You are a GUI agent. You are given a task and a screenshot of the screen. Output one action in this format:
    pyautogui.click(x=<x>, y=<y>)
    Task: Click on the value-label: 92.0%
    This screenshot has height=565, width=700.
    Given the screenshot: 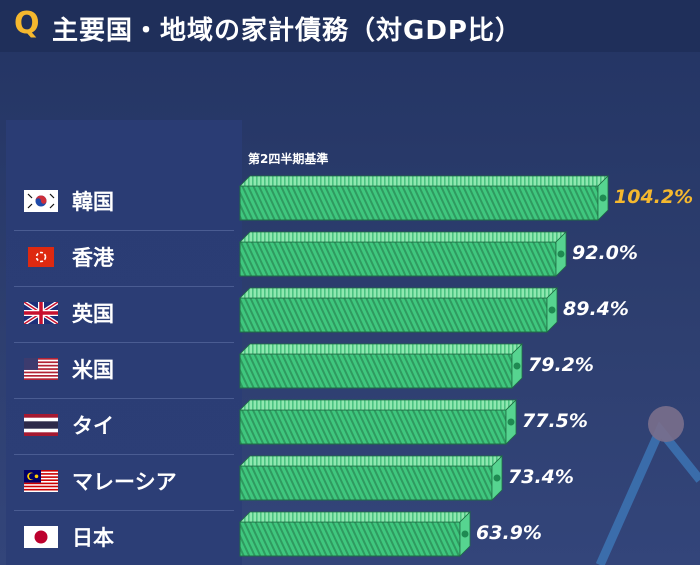 What is the action you would take?
    pyautogui.click(x=605, y=253)
    